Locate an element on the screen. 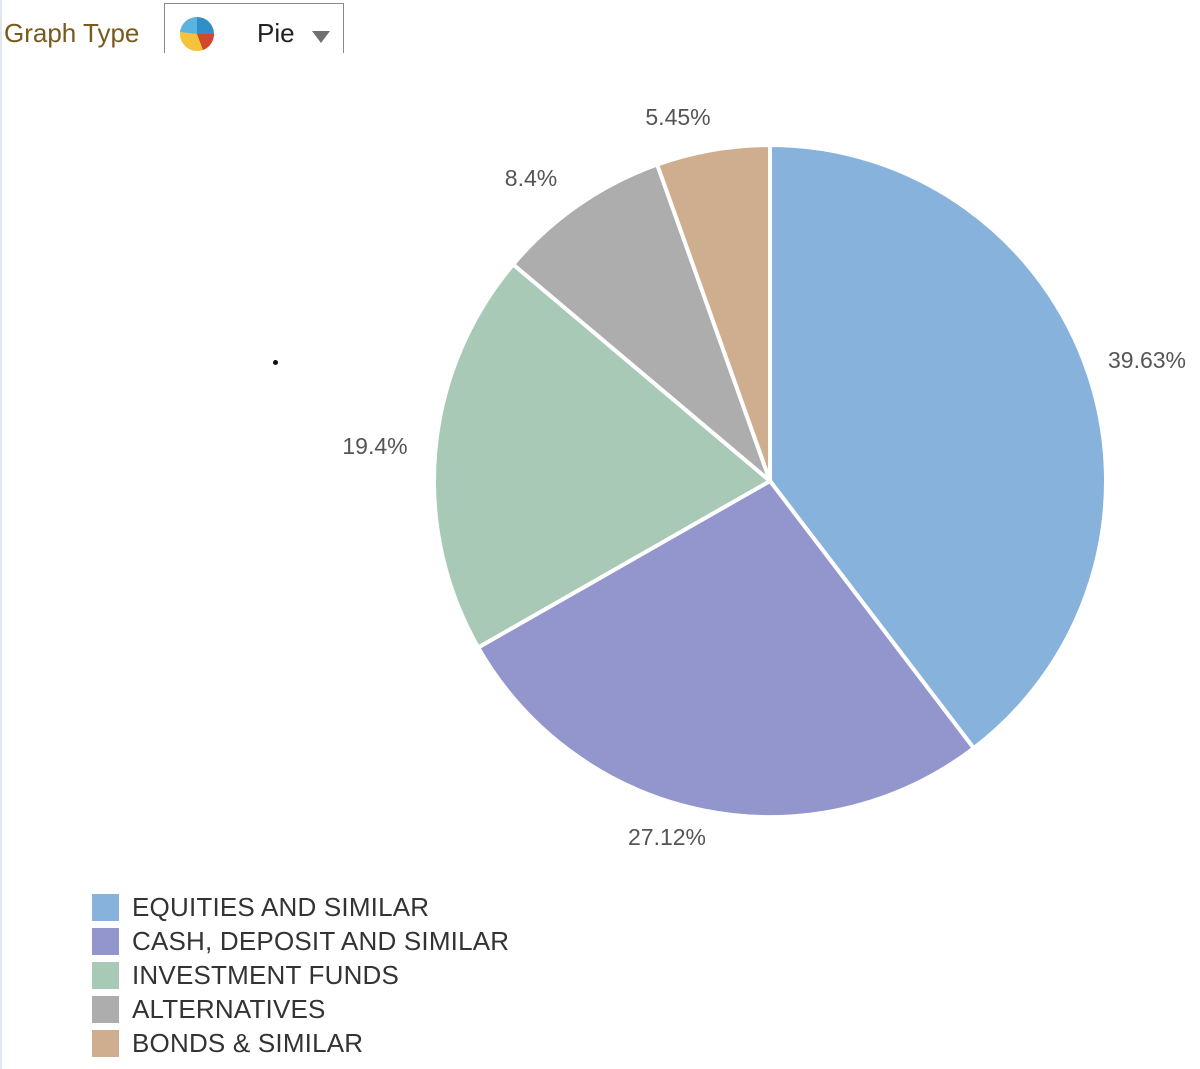 The image size is (1200, 1069). data-label: 39.63% is located at coordinates (1147, 360).